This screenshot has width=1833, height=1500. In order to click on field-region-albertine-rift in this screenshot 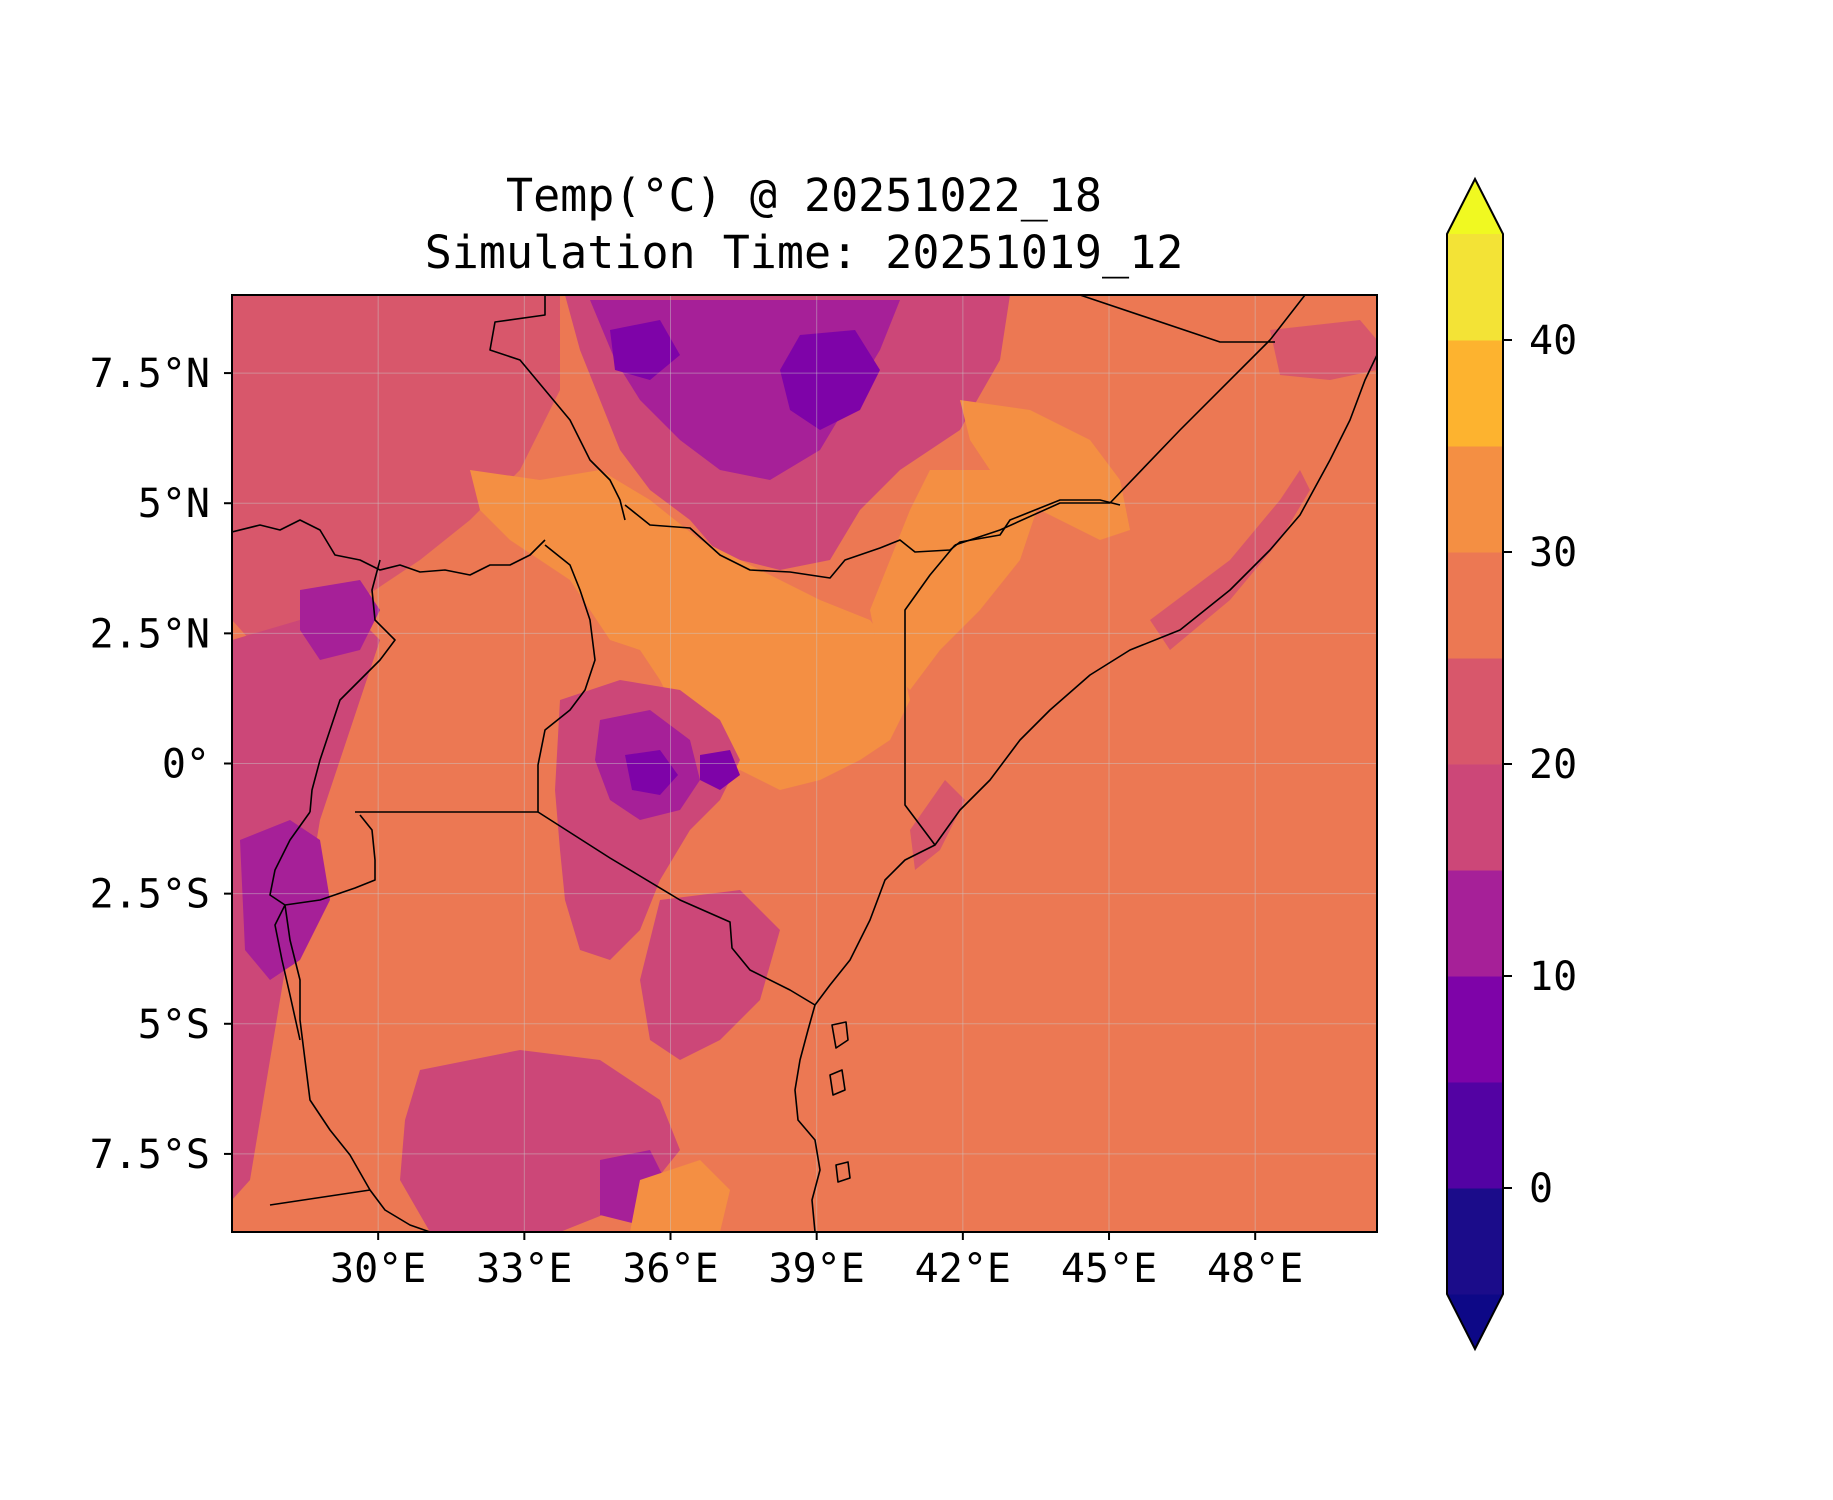, I will do `click(306, 905)`.